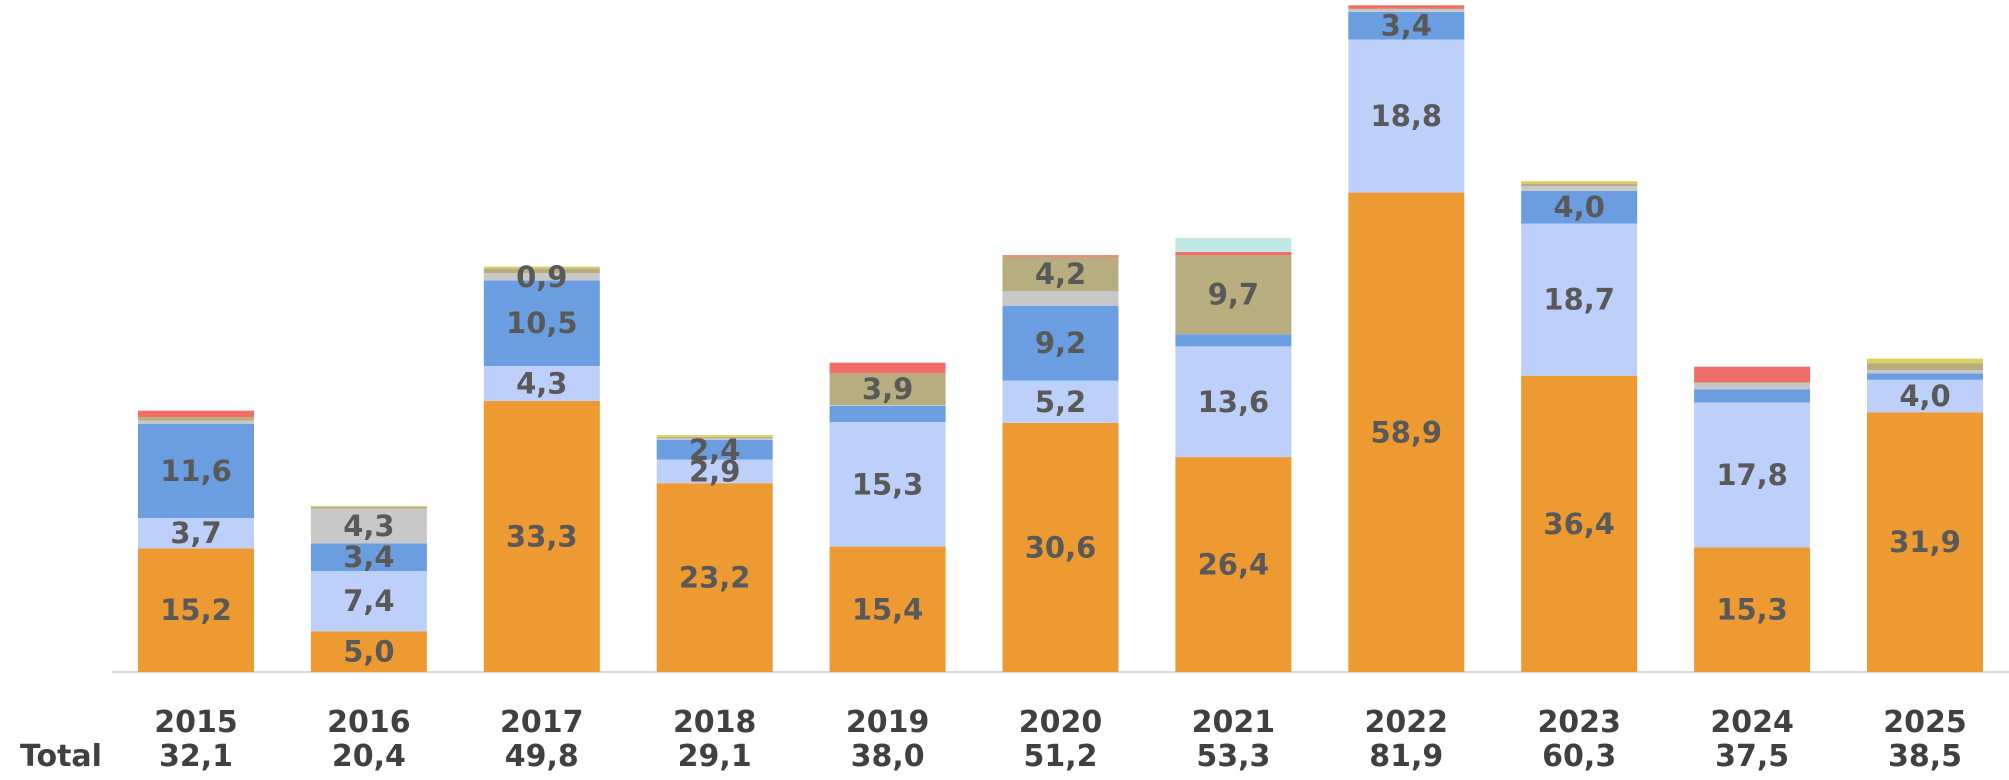 The height and width of the screenshot is (780, 2009). I want to click on data-label-2021-s2: 13,6, so click(1234, 402).